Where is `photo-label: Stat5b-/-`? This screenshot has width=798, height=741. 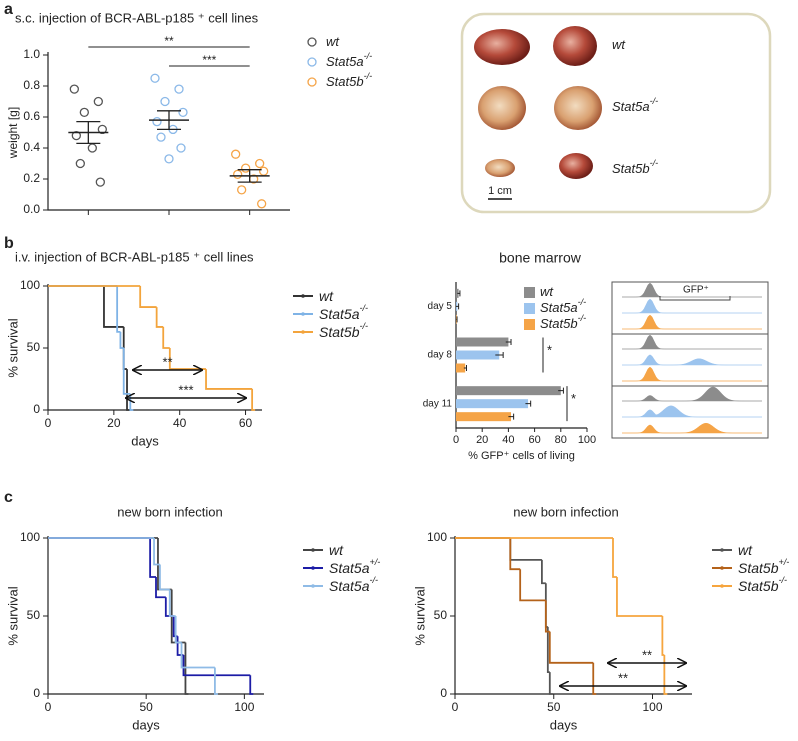
photo-label: Stat5b-/- is located at coordinates (635, 167).